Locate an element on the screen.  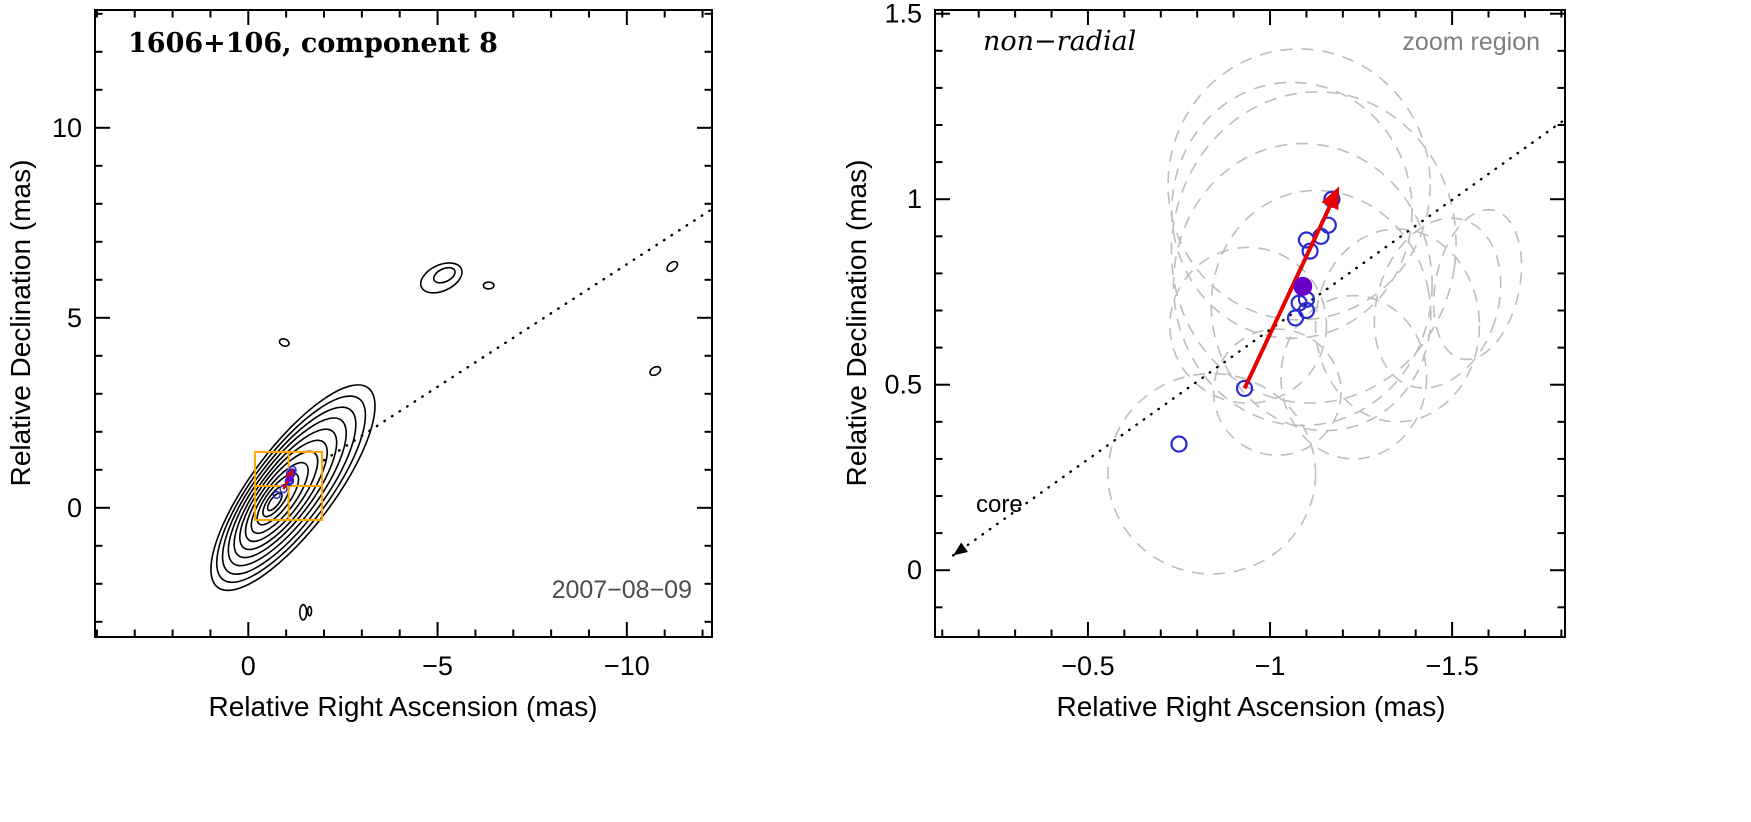
x-tick-label: −1 is located at coordinates (1270, 666).